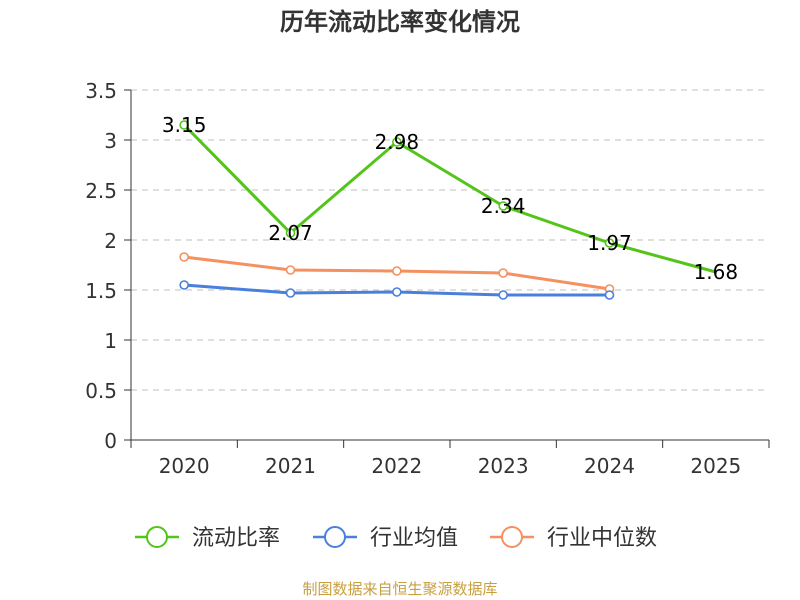  I want to click on x-tick-label: 2025, so click(715, 466).